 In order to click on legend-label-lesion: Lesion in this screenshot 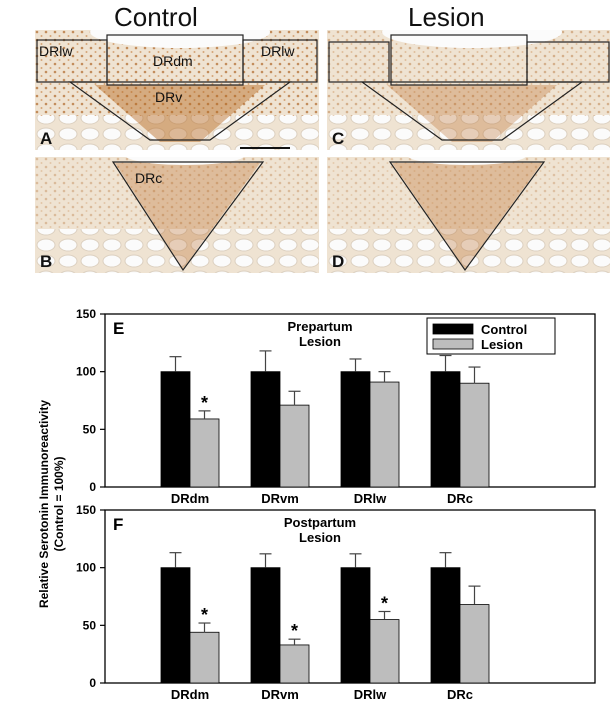, I will do `click(502, 344)`.